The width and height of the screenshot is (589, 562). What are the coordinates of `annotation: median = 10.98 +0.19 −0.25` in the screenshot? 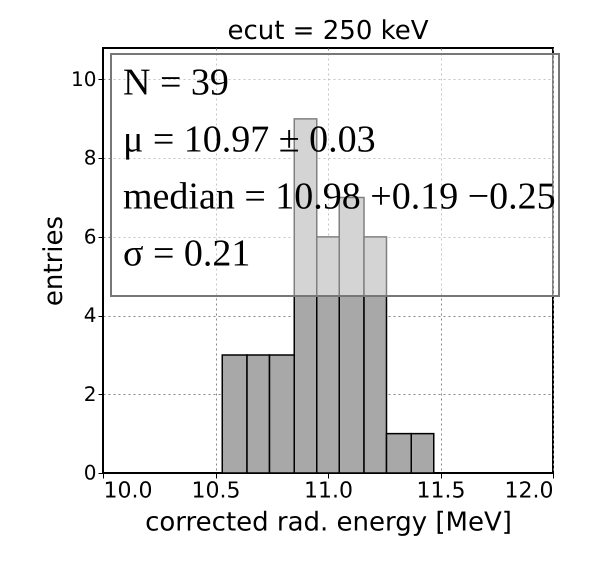 It's located at (339, 196).